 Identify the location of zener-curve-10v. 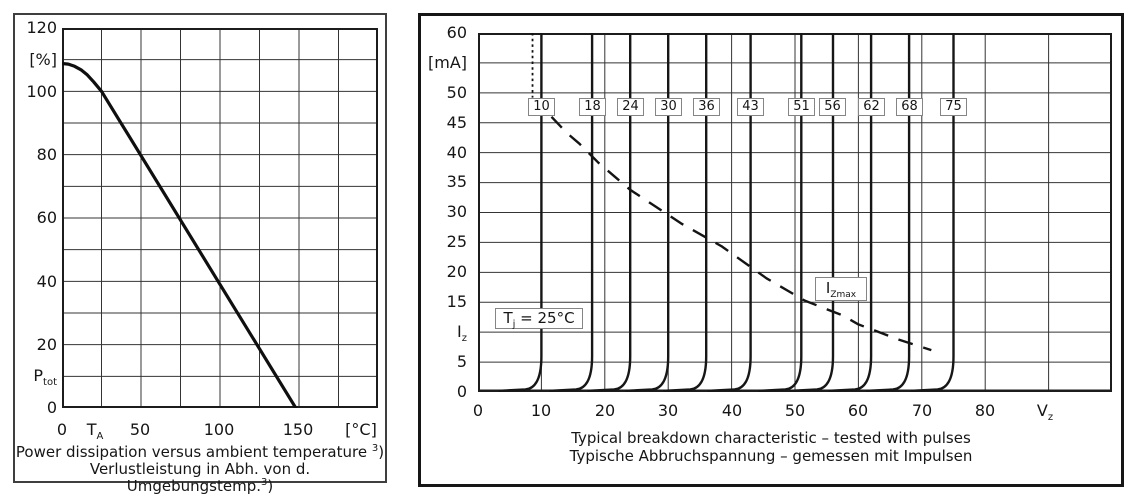
(520, 212).